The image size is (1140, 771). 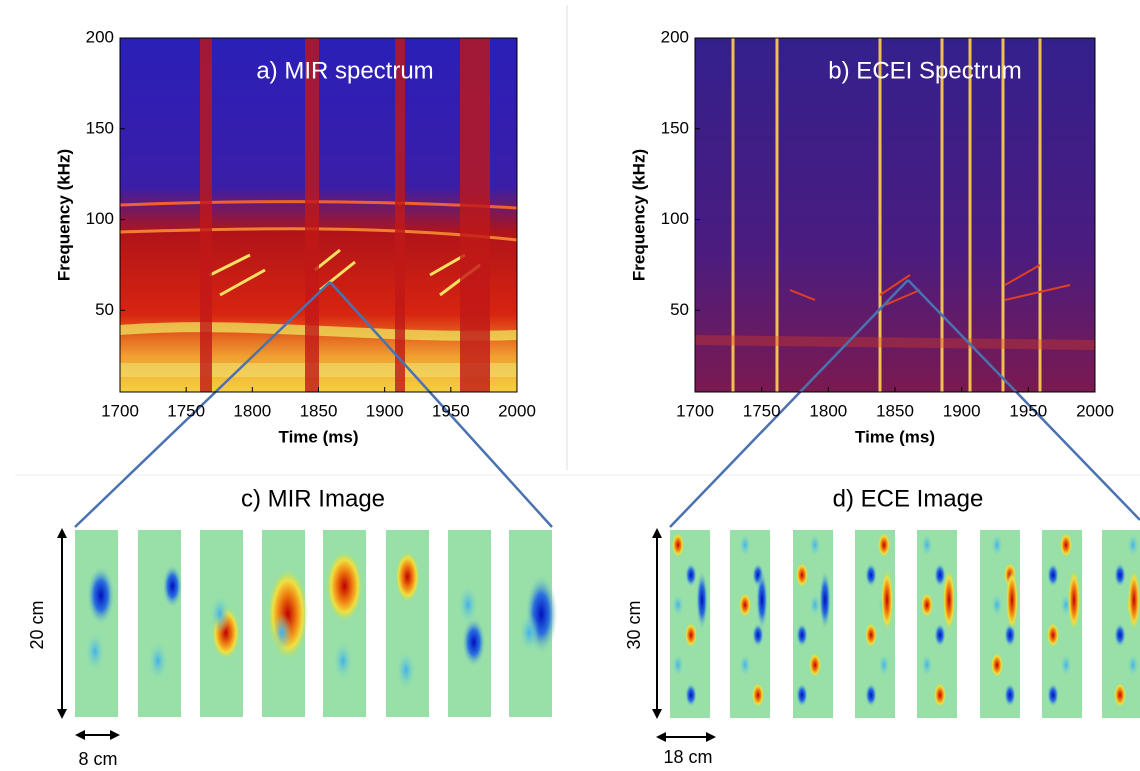 I want to click on width-label: 8 cm, so click(x=97, y=759).